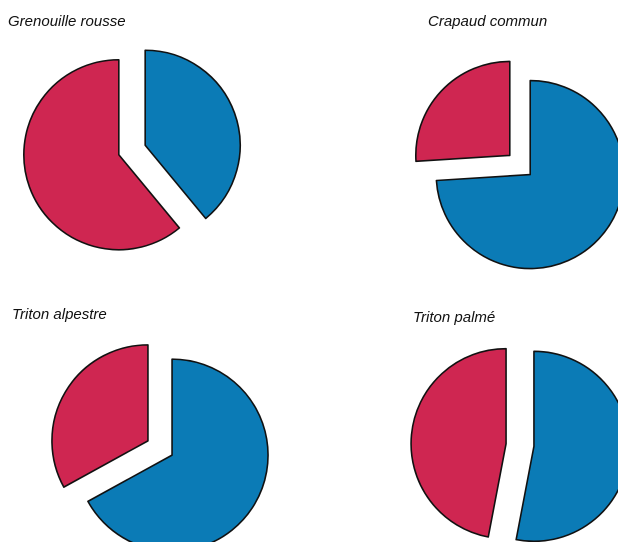  I want to click on chart-title: Triton alpestre, so click(59, 314).